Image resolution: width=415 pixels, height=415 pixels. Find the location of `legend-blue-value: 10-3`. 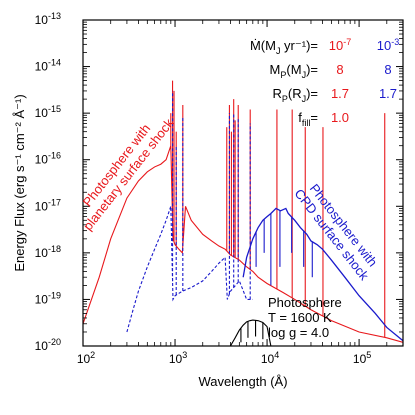

legend-blue-value: 10-3 is located at coordinates (388, 45).